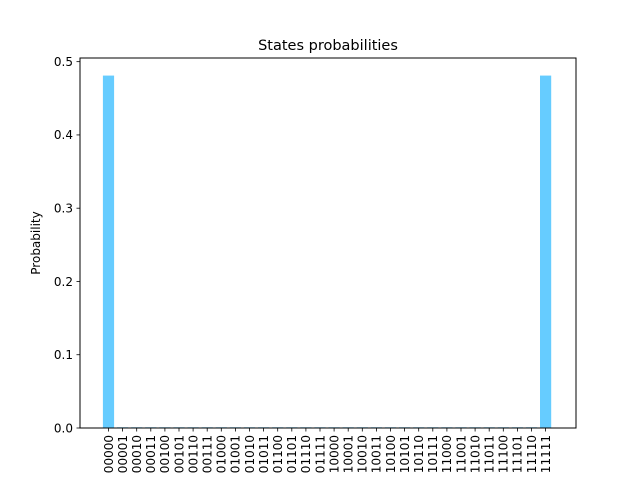 This screenshot has width=640, height=480. What do you see at coordinates (328, 46) in the screenshot?
I see `chart-title: States probabilities` at bounding box center [328, 46].